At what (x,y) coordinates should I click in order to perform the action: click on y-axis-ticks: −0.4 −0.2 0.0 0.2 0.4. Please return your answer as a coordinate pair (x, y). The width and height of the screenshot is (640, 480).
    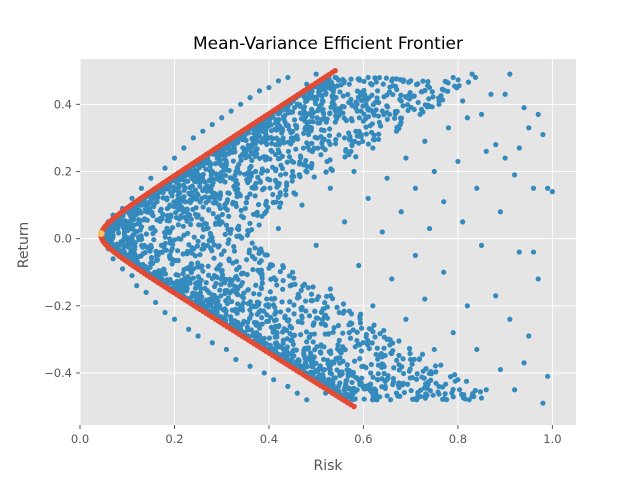
    Looking at the image, I should click on (62, 238).